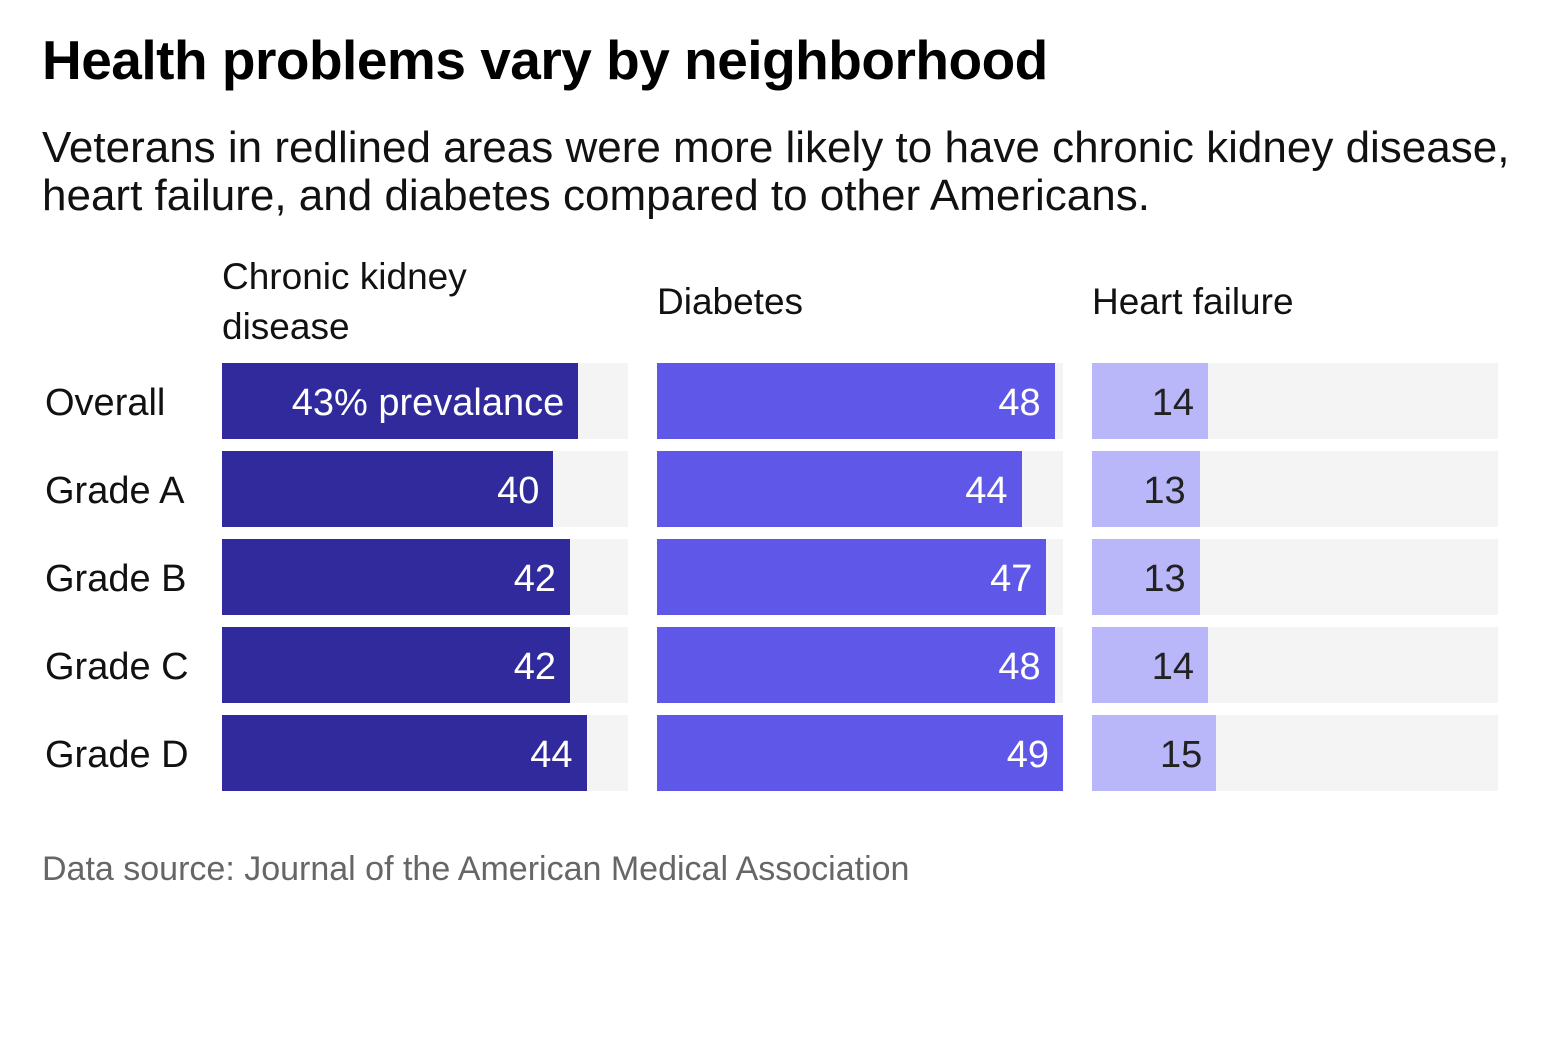 Image resolution: width=1546 pixels, height=1056 pixels. I want to click on row-label: Grade A, so click(115, 491).